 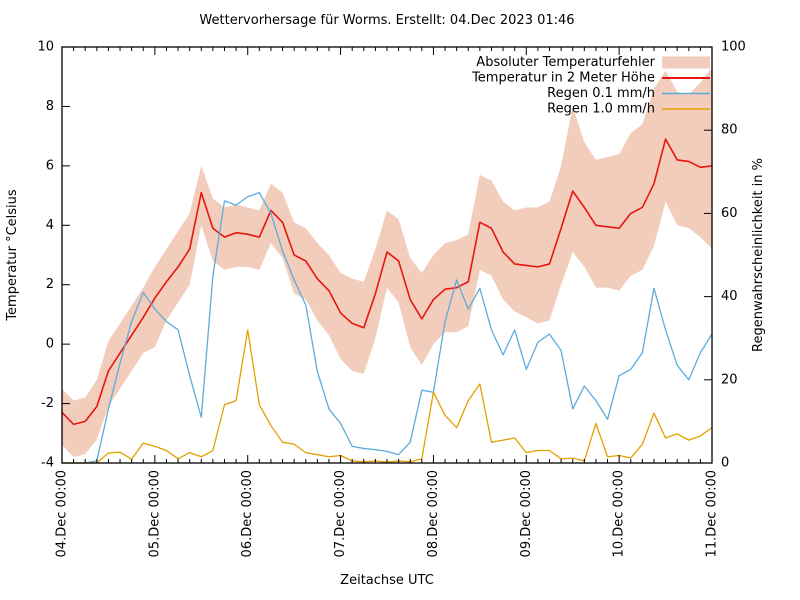 What do you see at coordinates (387, 580) in the screenshot?
I see `x-axis-title: Zeitachse UTC` at bounding box center [387, 580].